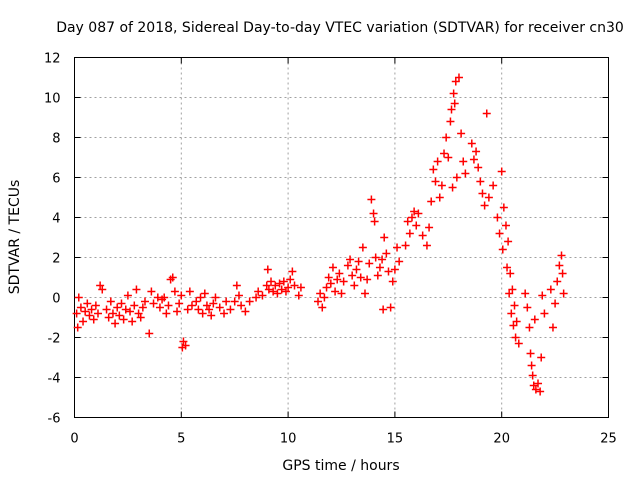 The width and height of the screenshot is (640, 480). Describe the element at coordinates (56, 299) in the screenshot. I see `y-tick-label: 0` at that location.